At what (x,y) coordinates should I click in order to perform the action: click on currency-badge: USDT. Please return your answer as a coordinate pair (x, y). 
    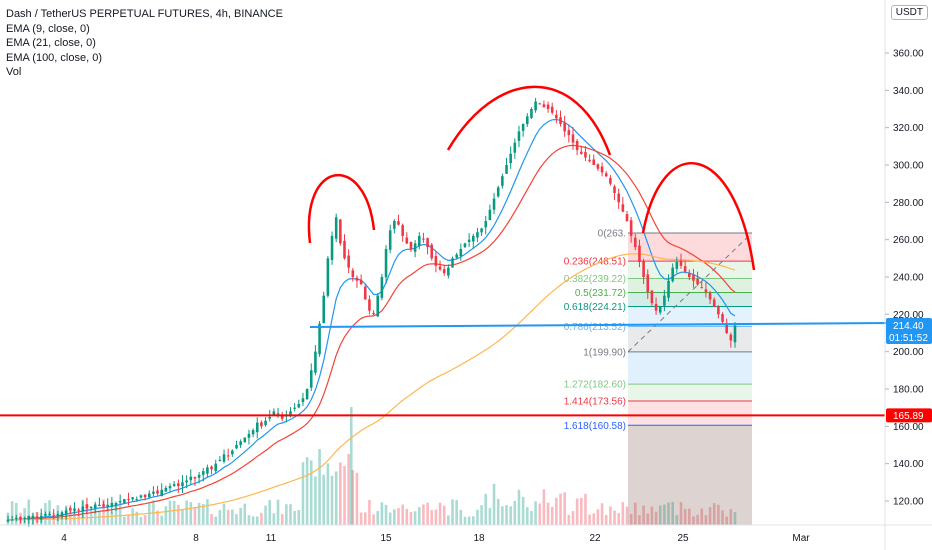
    Looking at the image, I should click on (909, 12).